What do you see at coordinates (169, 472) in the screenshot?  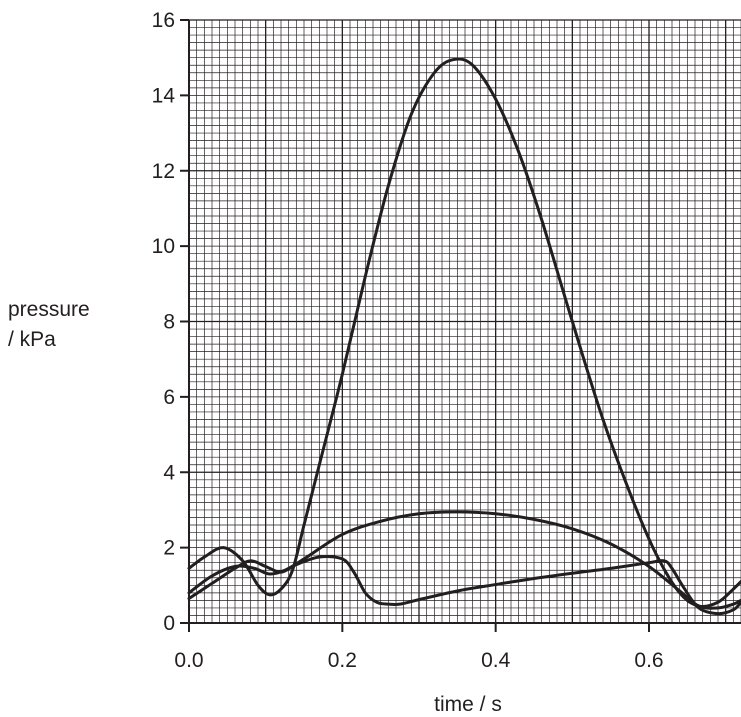 I see `y-tick-label: 4` at bounding box center [169, 472].